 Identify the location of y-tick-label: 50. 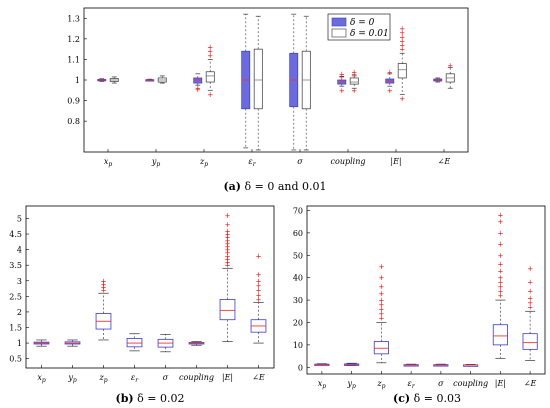
(298, 255).